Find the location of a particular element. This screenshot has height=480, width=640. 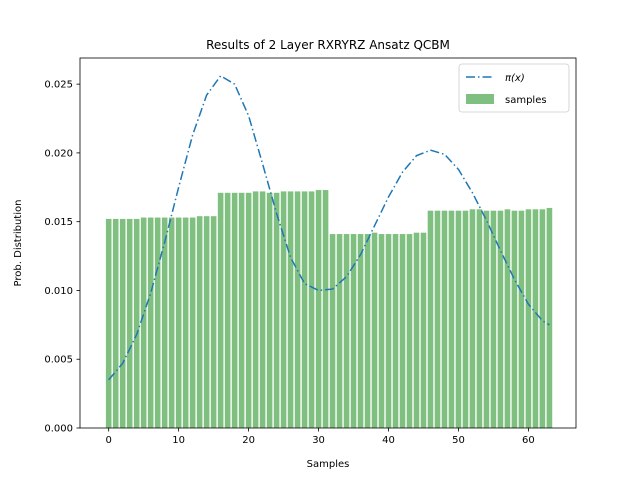

x-tick-label: 50 is located at coordinates (458, 440).